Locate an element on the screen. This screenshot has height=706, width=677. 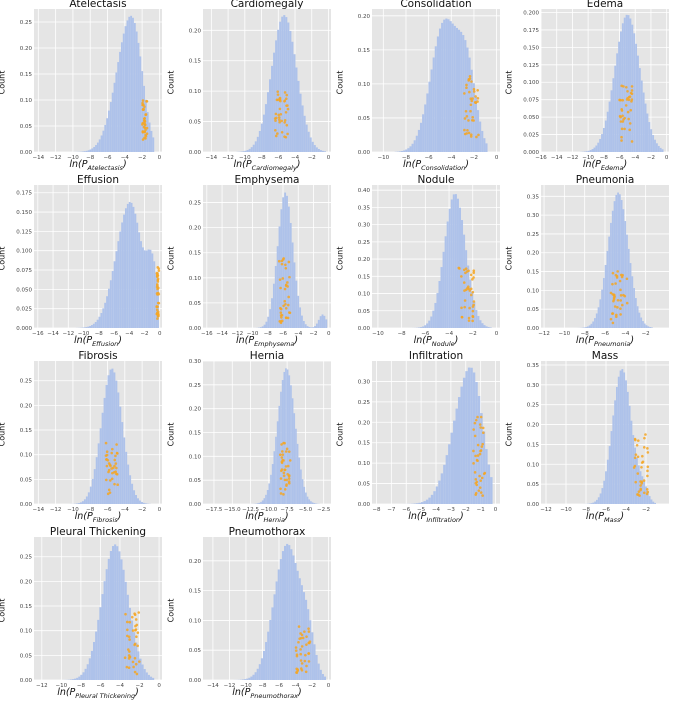
chart-title: Pneumonia is located at coordinates (605, 180).